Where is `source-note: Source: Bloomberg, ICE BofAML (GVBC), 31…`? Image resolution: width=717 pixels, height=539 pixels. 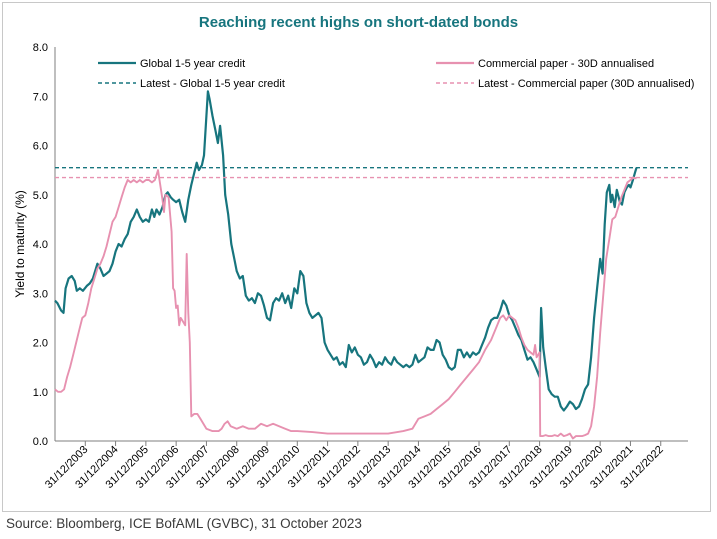 source-note: Source: Bloomberg, ICE BofAML (GVBC), 31… is located at coordinates (184, 523).